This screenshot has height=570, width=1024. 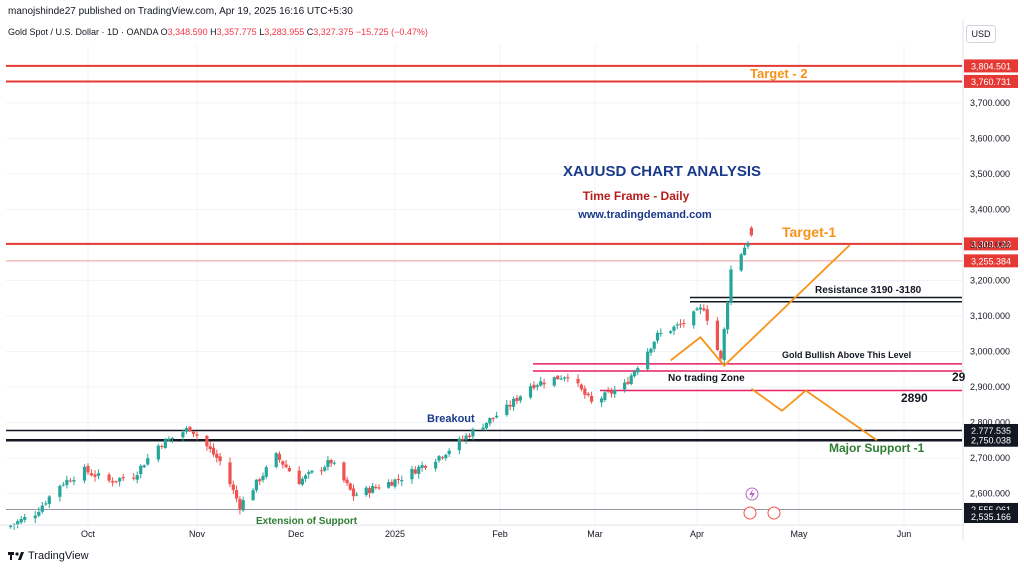 What do you see at coordinates (296, 534) in the screenshot?
I see `x-tick-label: Dec` at bounding box center [296, 534].